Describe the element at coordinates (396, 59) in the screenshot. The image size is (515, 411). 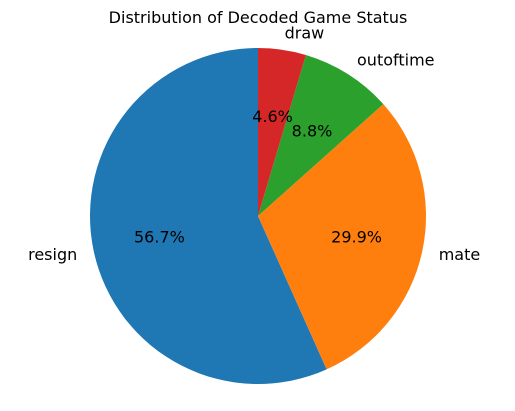
I see `slice-label-outoftime: outoftime` at that location.